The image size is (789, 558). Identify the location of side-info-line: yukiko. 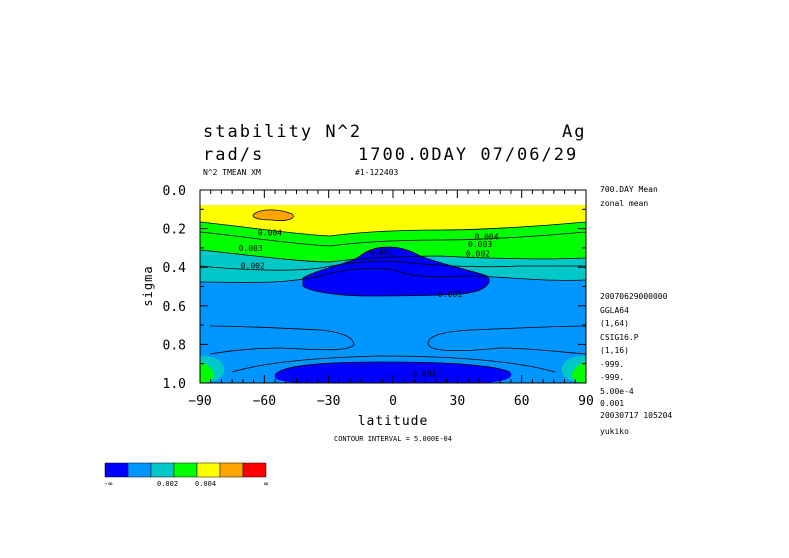
(614, 431).